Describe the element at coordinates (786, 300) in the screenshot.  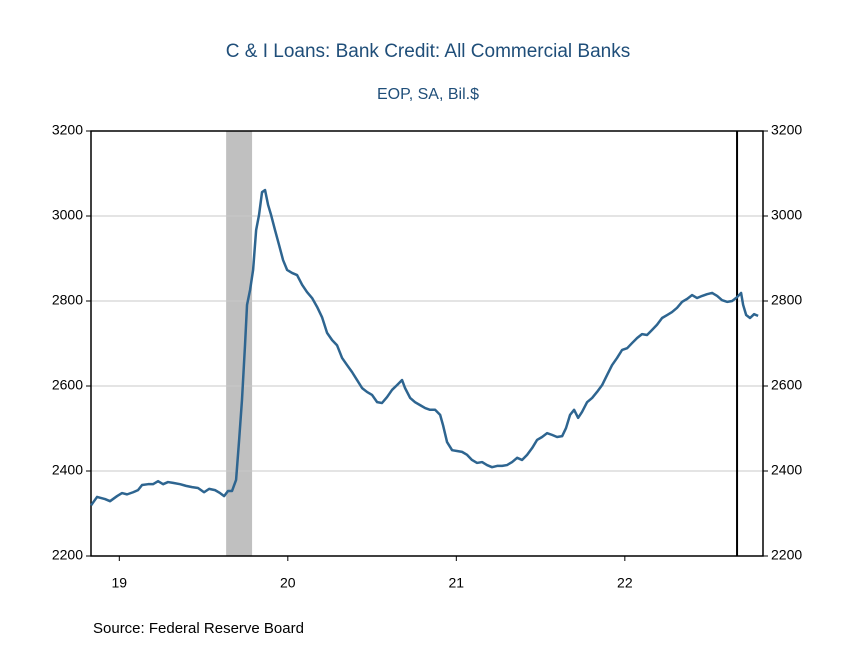
I see `y2-tick-label: 2800` at that location.